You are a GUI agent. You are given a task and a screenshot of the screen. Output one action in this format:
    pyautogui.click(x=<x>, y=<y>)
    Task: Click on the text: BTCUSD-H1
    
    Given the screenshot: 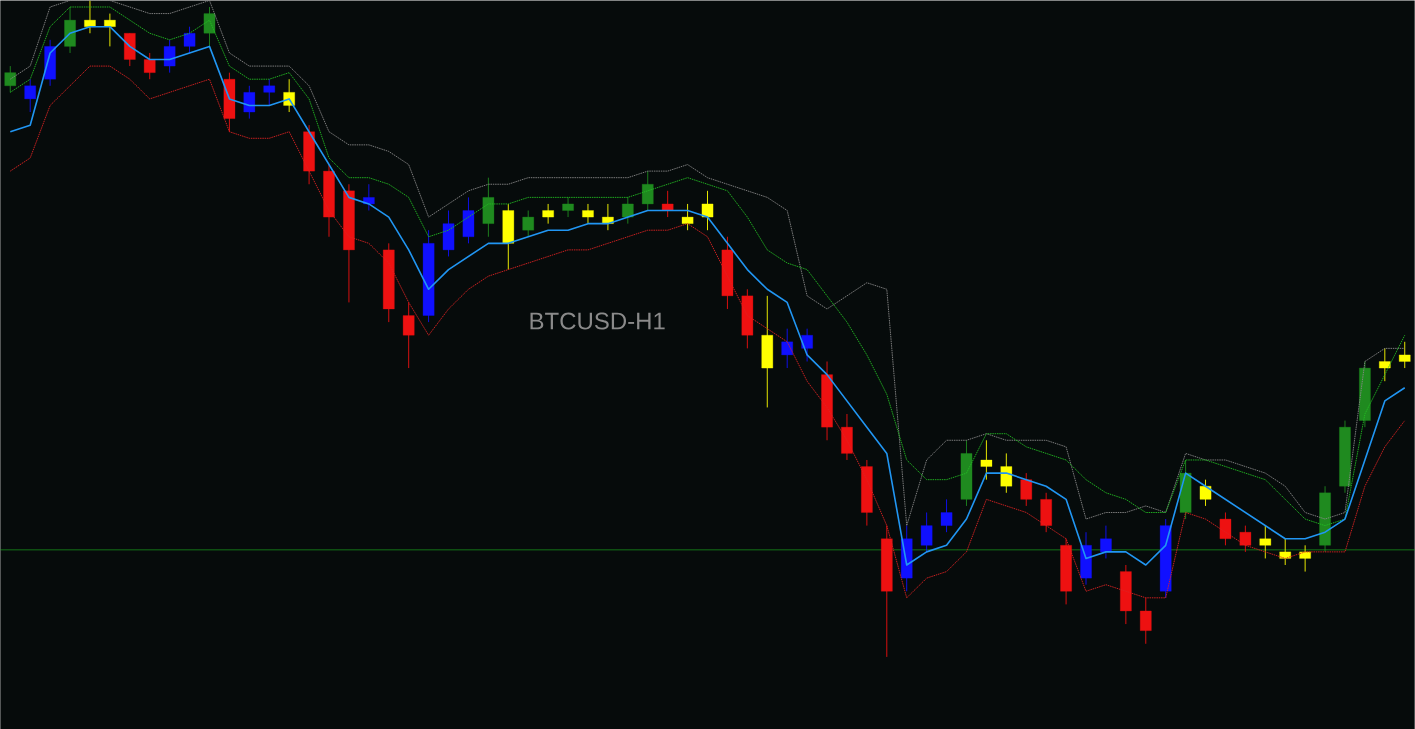 What is the action you would take?
    pyautogui.click(x=597, y=321)
    